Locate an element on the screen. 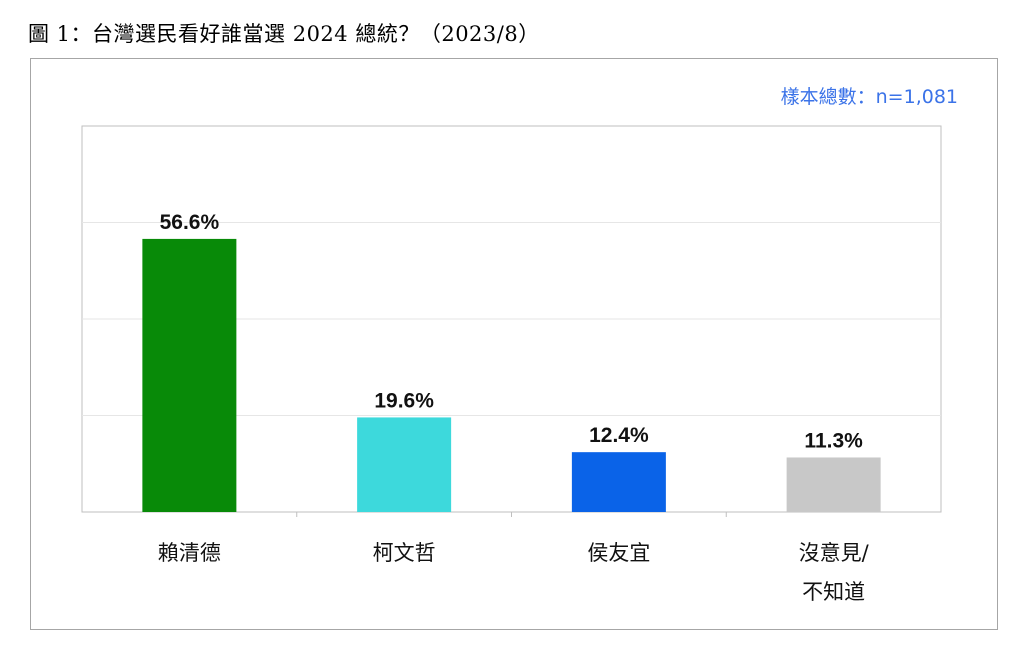 The width and height of the screenshot is (1024, 652). data-label: 56.6% is located at coordinates (190, 222).